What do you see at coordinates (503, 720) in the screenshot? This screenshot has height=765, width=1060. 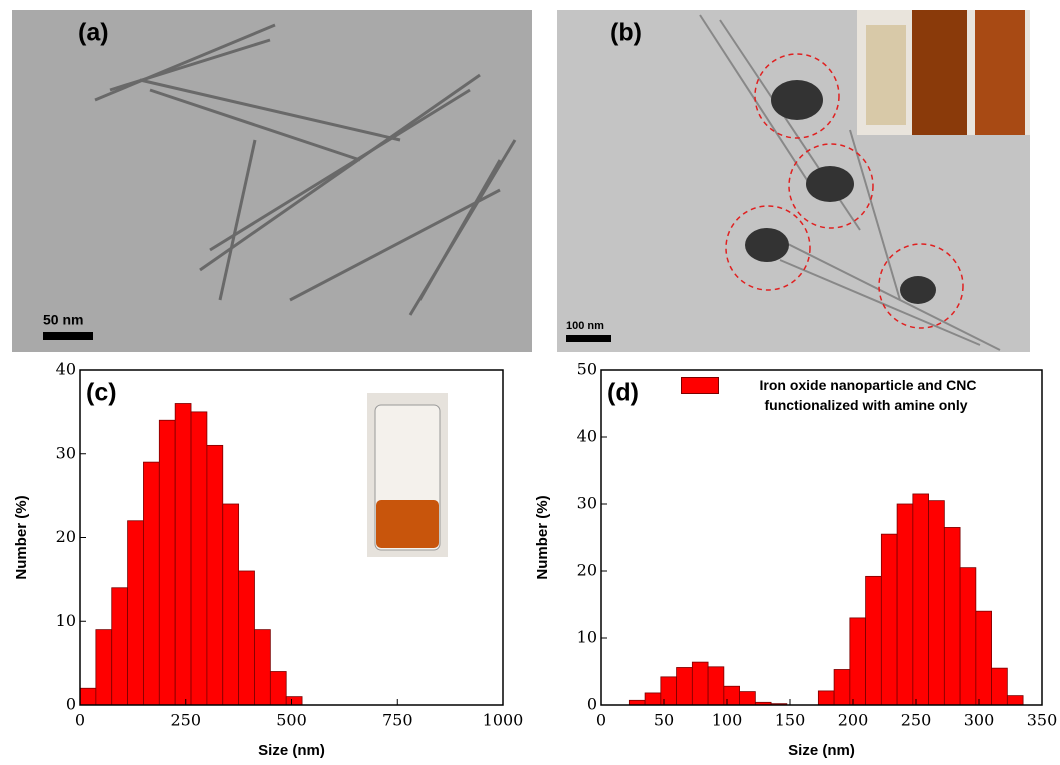 I see `x-tick-label: 1000` at bounding box center [503, 720].